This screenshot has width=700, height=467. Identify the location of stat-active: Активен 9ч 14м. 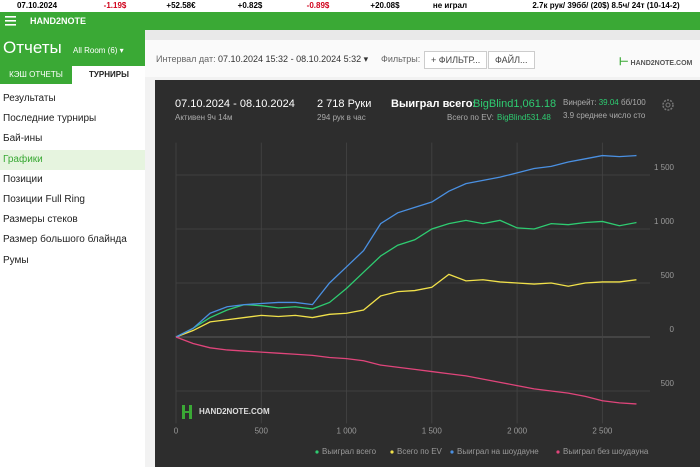
(204, 117).